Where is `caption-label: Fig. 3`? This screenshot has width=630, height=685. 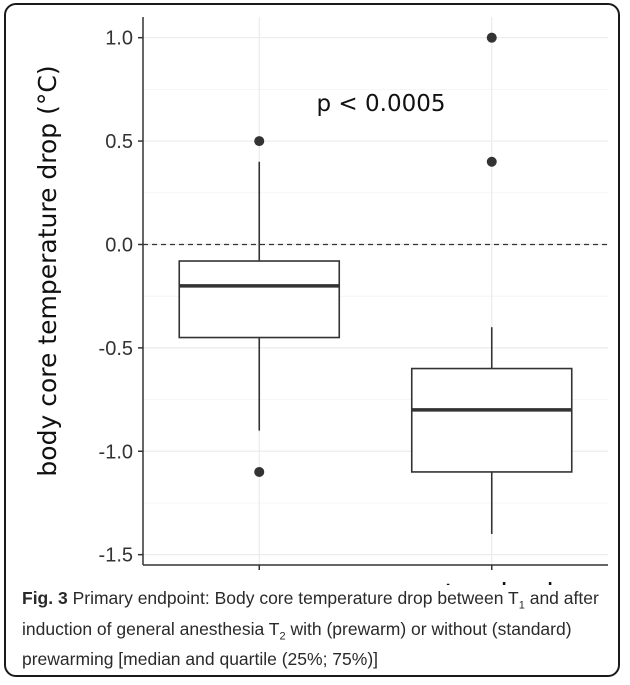
caption-label: Fig. 3 is located at coordinates (45, 598).